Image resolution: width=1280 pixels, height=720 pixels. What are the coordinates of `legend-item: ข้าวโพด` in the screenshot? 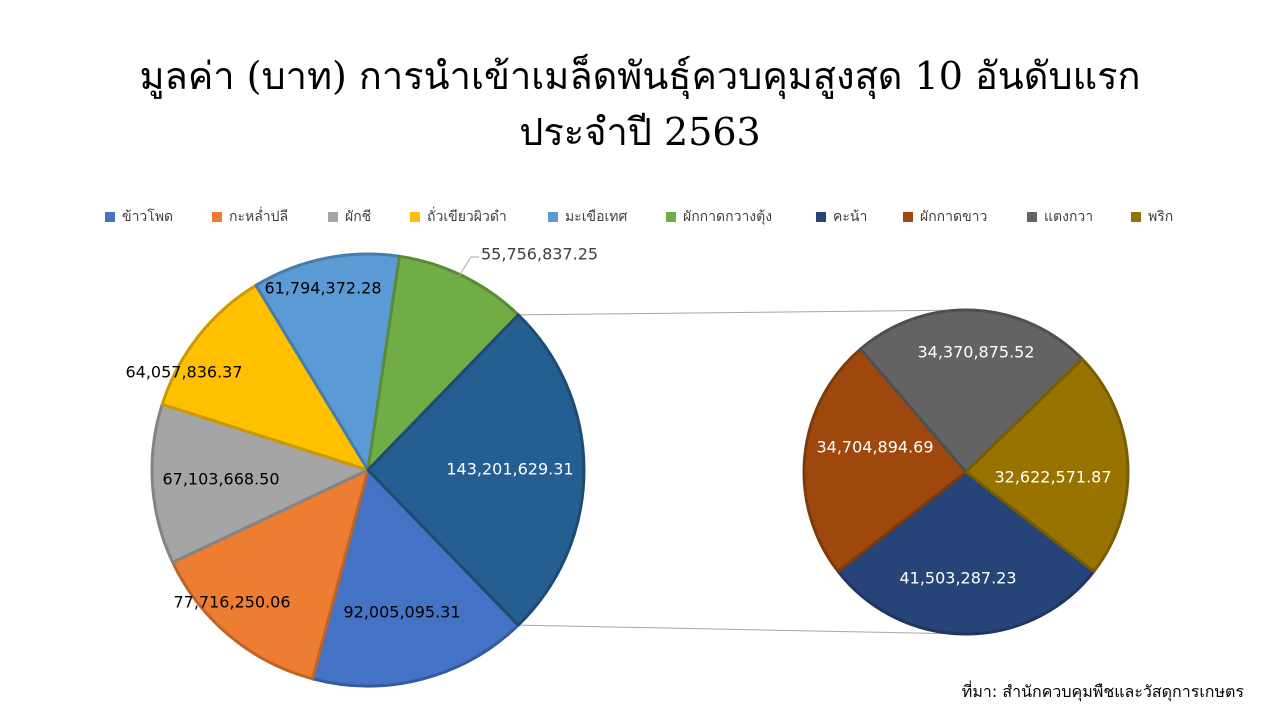 It's located at (139, 217).